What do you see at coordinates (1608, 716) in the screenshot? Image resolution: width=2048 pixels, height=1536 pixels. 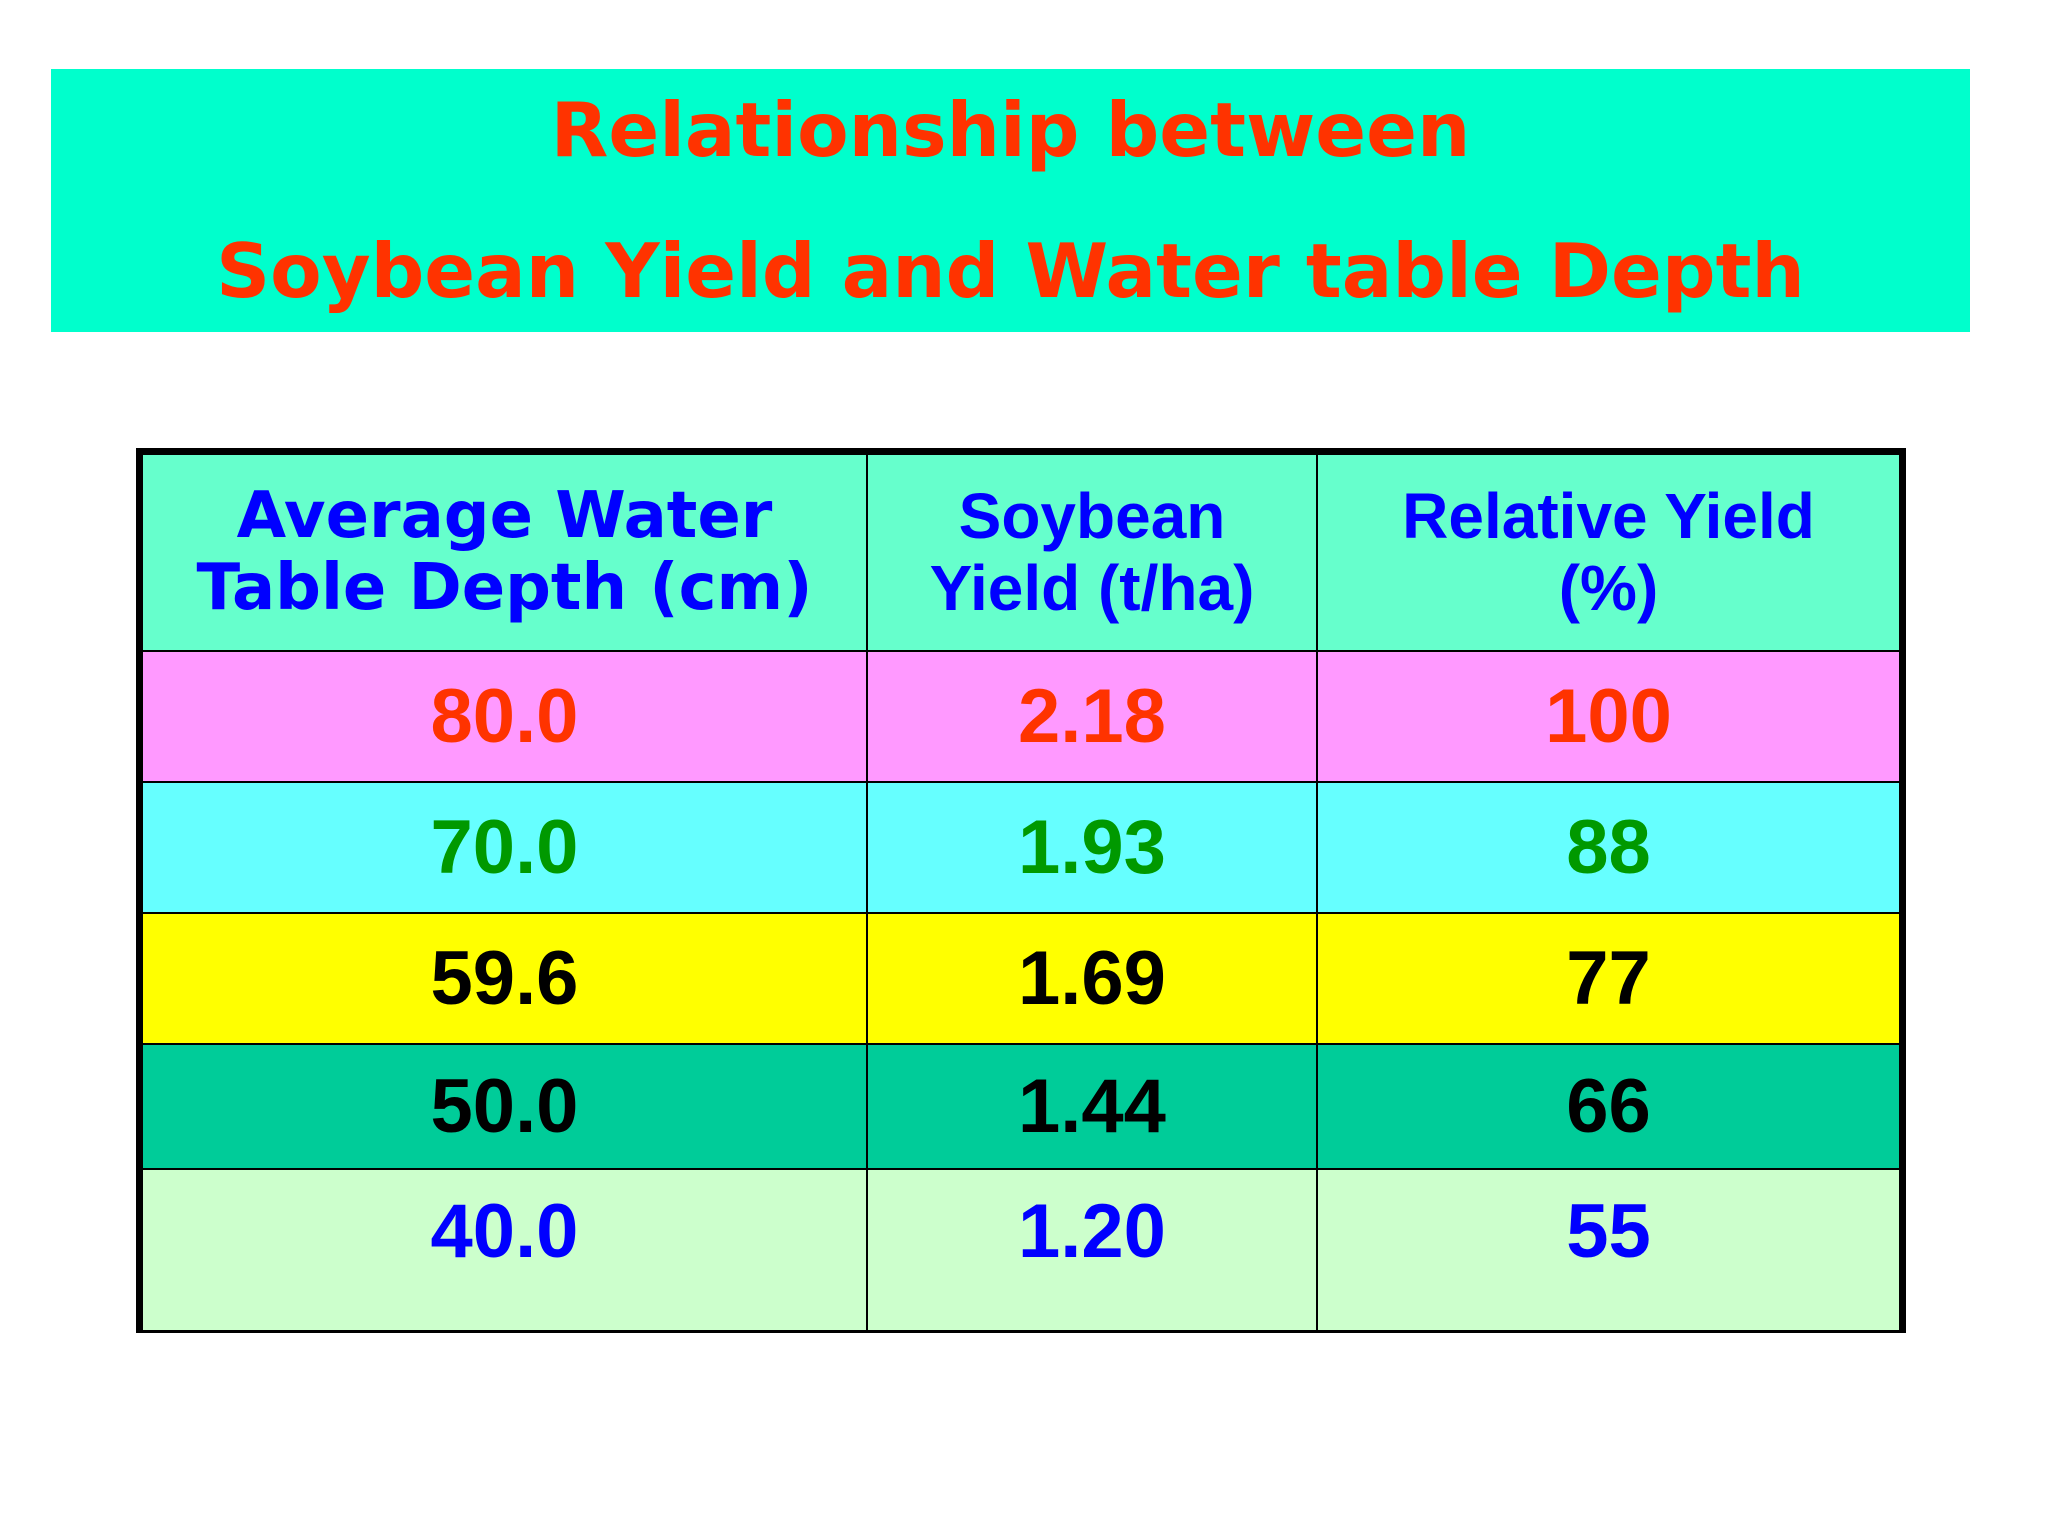 I see `relative-yield-cell: 100` at bounding box center [1608, 716].